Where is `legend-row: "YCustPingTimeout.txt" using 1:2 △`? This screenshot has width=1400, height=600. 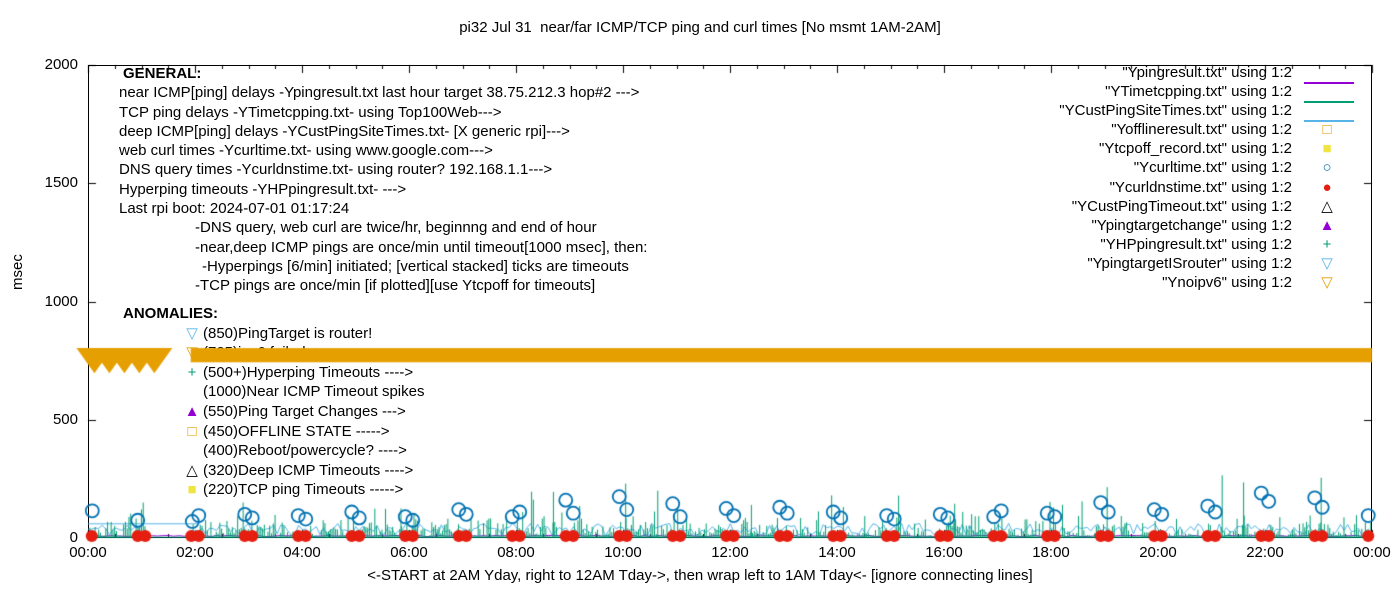
legend-row: "YCustPingTimeout.txt" using 1:2 △ is located at coordinates (1190, 206).